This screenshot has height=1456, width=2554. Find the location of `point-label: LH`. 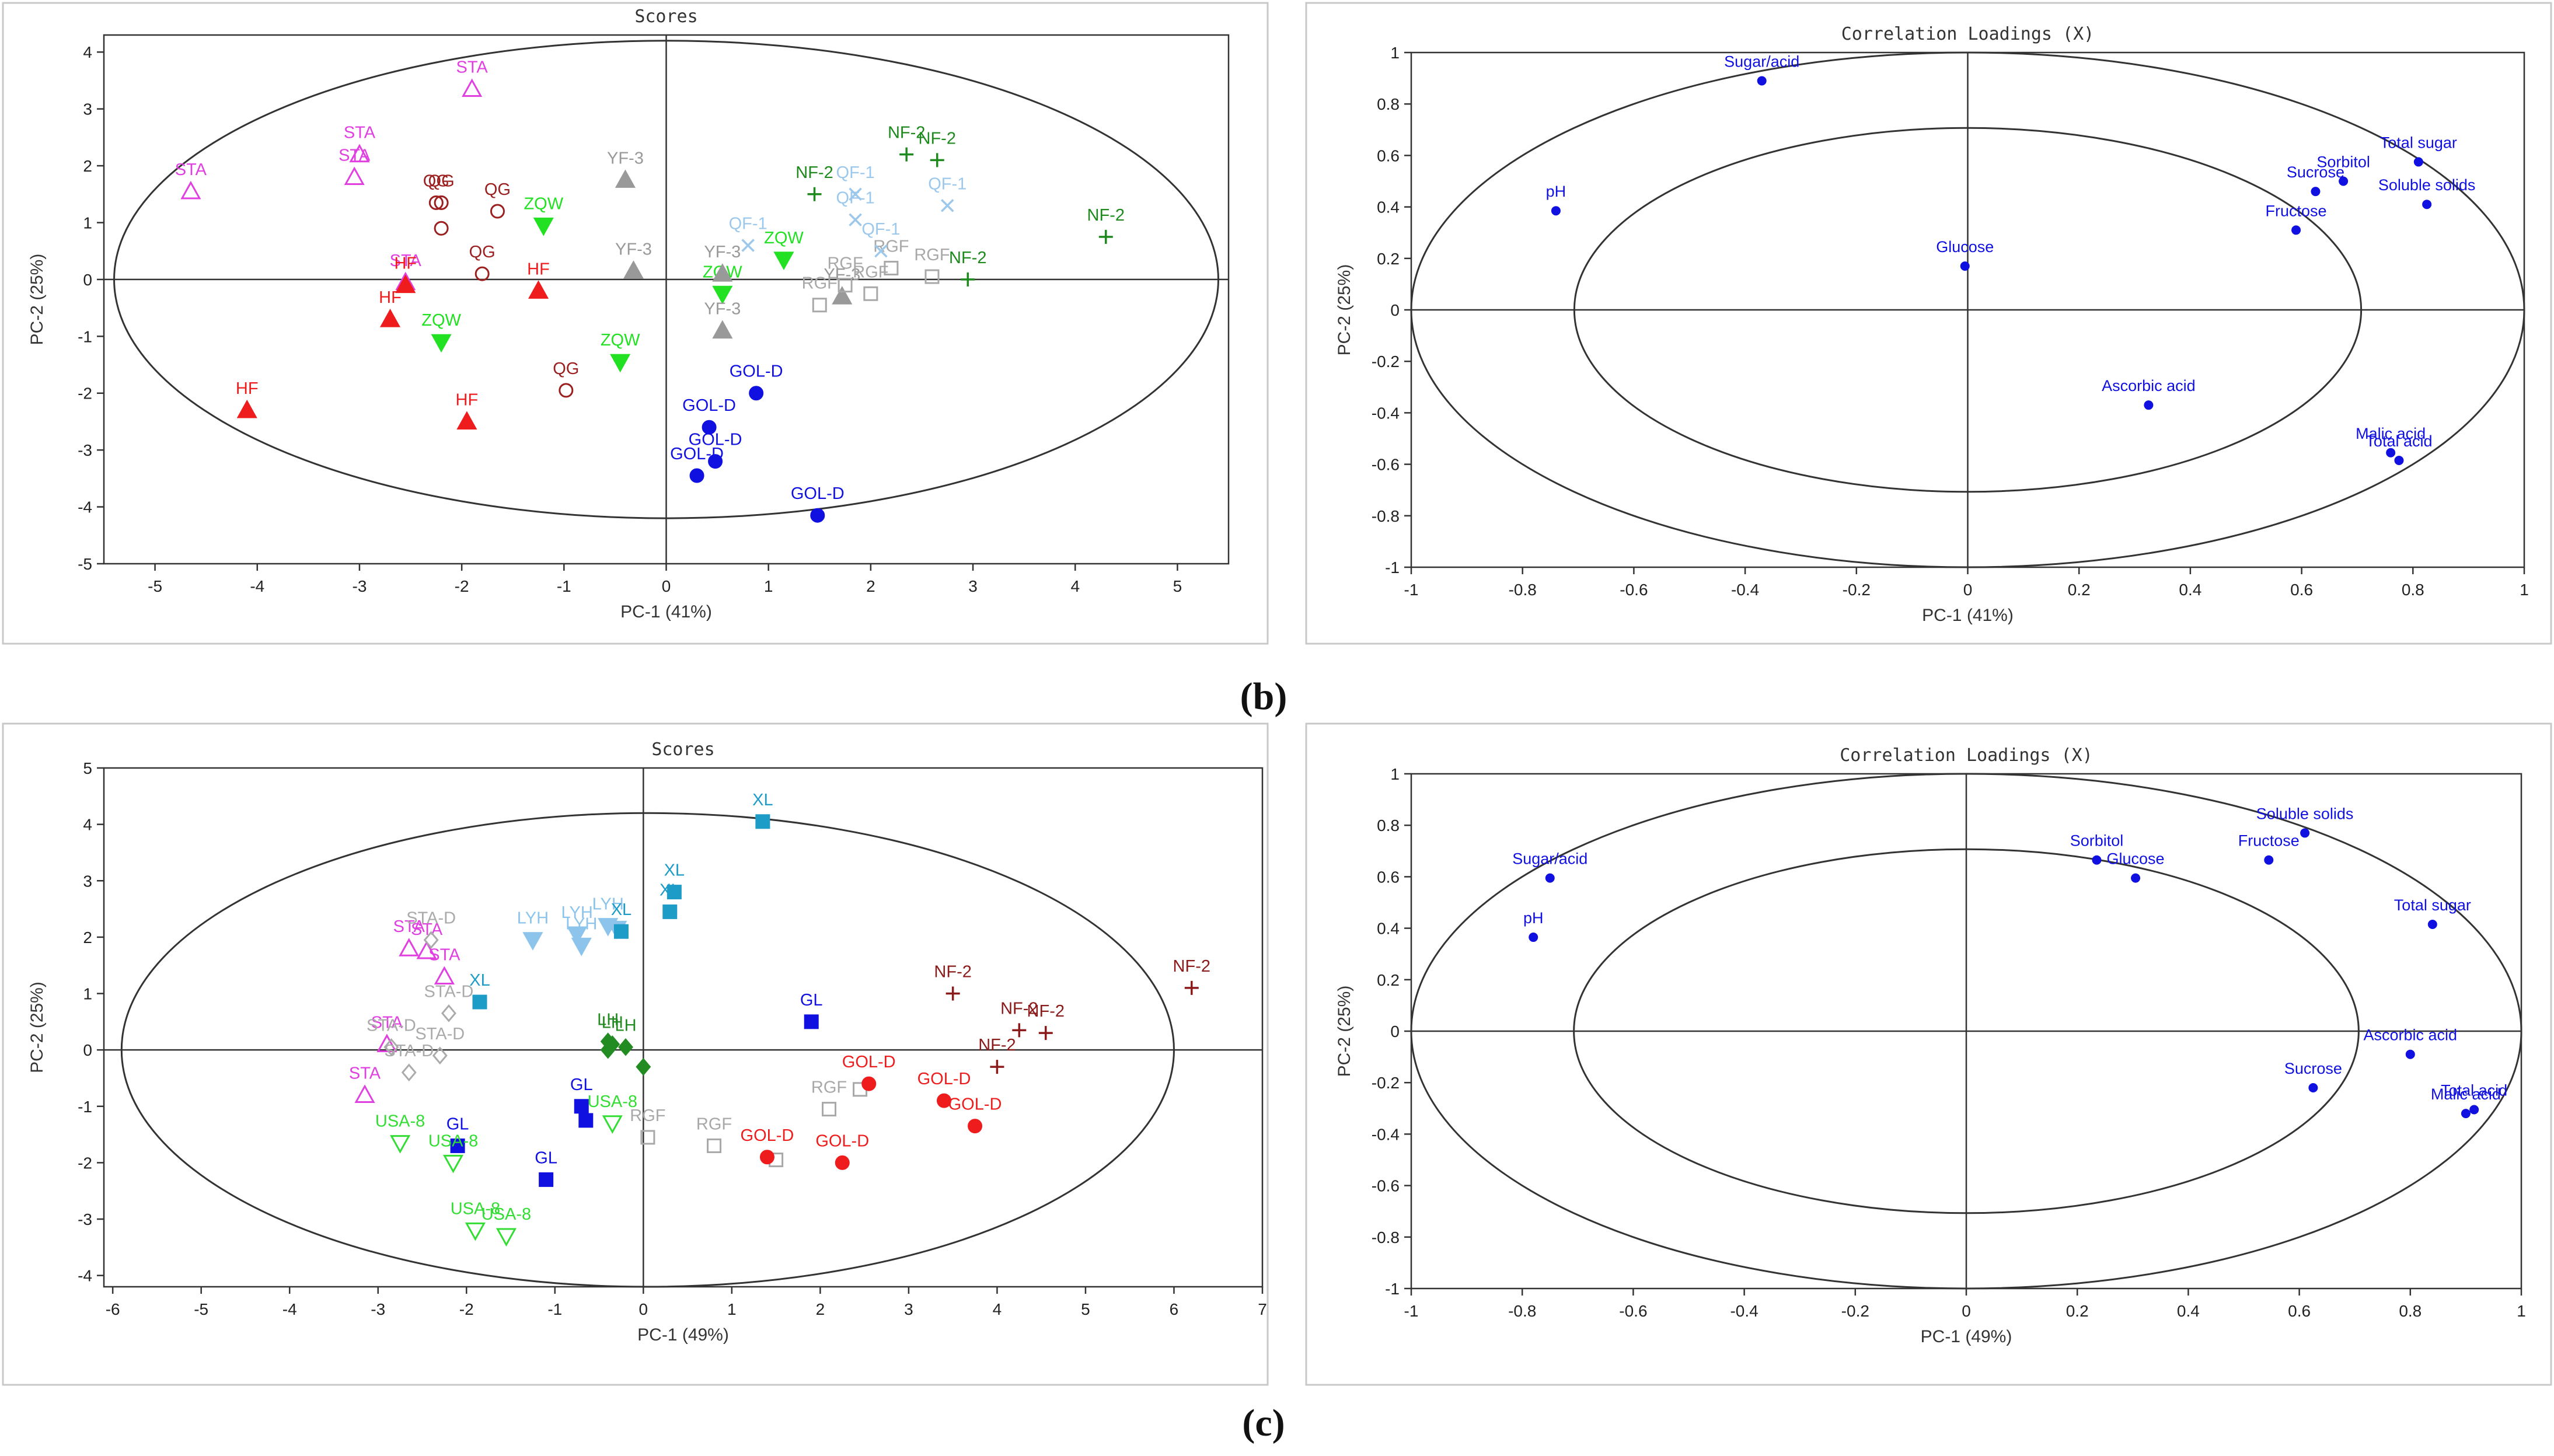

point-label: LH is located at coordinates (625, 1025).